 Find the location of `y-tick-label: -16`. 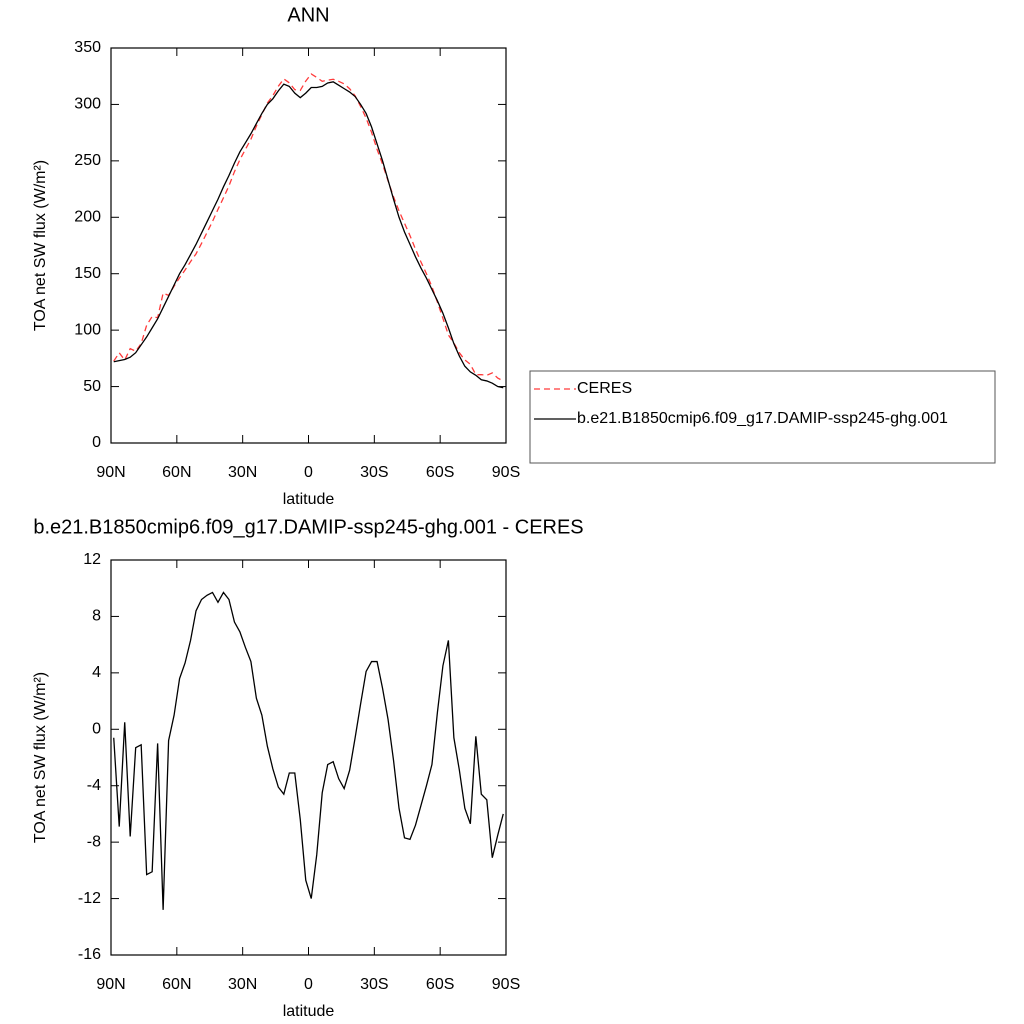

y-tick-label: -16 is located at coordinates (89, 954).